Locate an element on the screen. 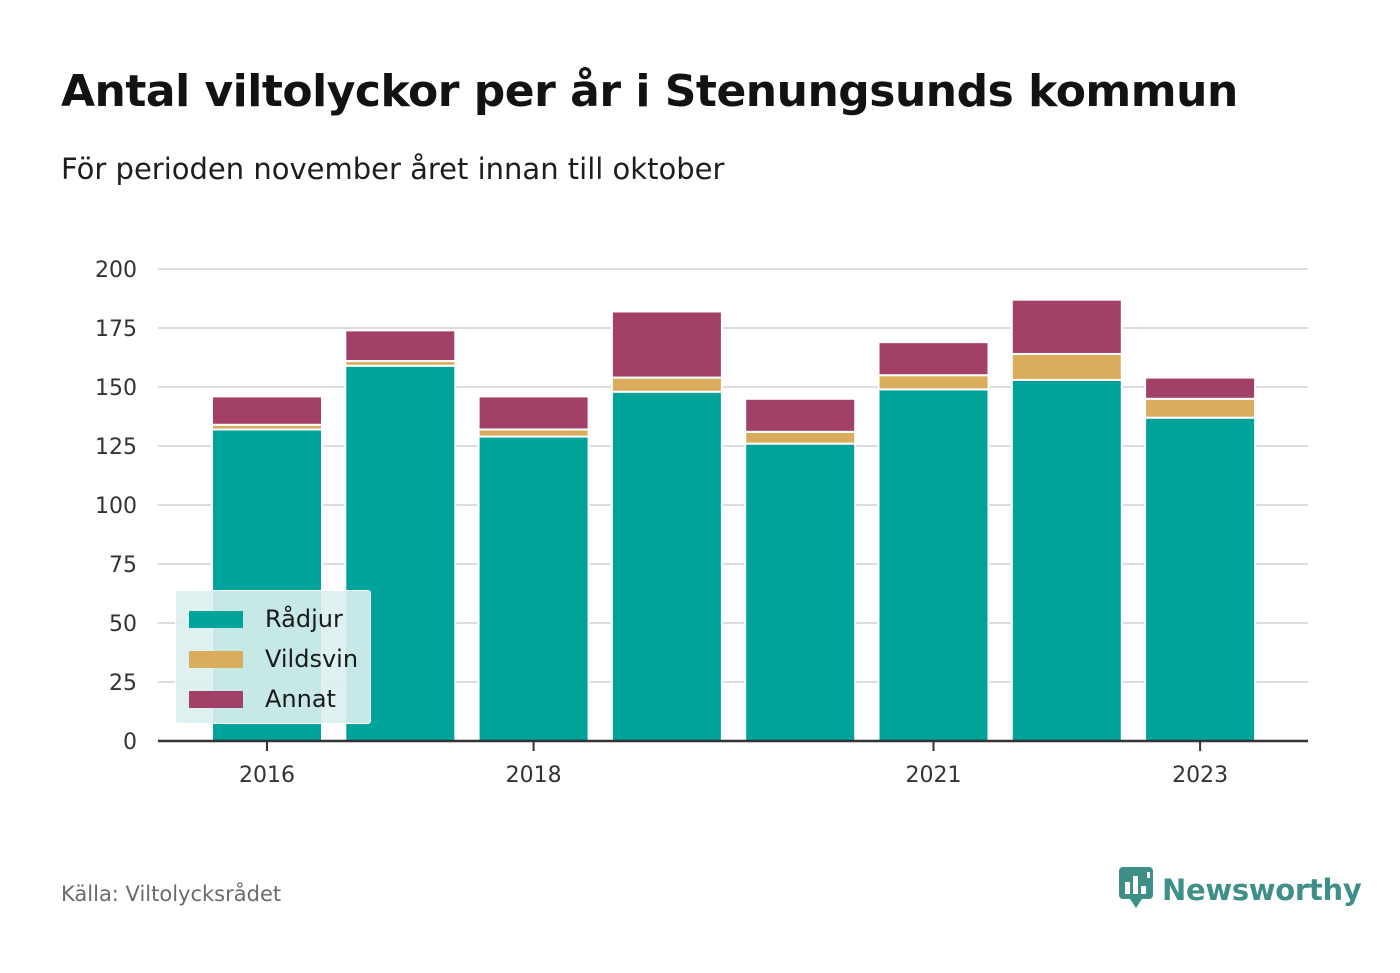  bar-chart-speech-bubble-icon is located at coordinates (1136, 890).